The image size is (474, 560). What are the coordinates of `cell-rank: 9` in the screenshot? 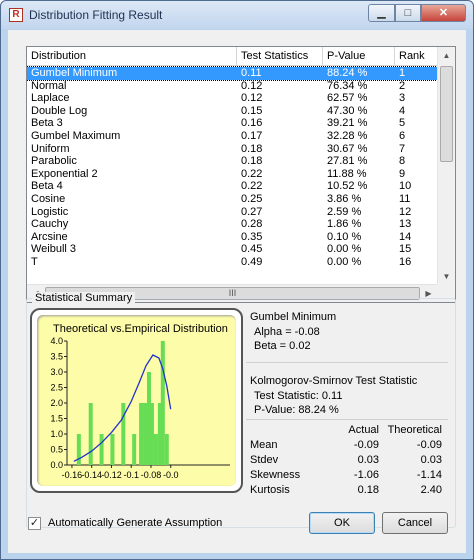 It's located at (402, 173).